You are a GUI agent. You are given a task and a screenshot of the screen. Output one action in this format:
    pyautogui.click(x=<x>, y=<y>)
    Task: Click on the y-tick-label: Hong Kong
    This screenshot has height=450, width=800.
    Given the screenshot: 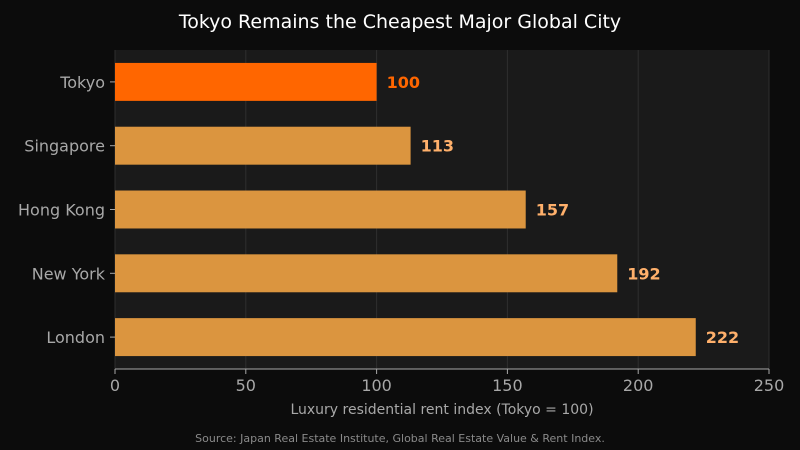 What is the action you would take?
    pyautogui.click(x=61, y=210)
    